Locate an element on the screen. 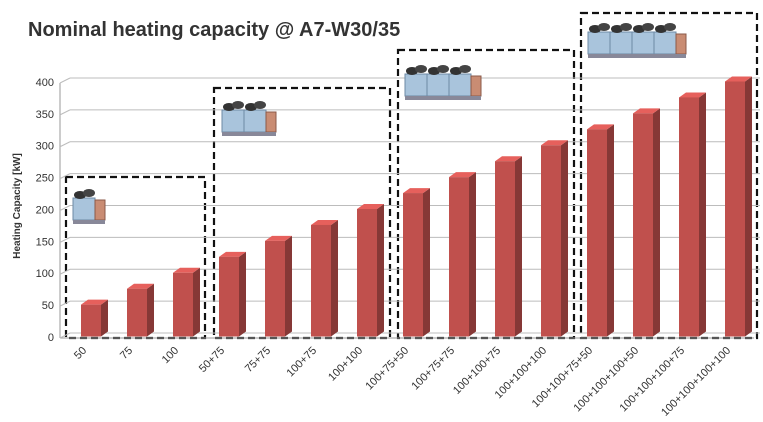 The width and height of the screenshot is (763, 422). x-tick-label: 100 is located at coordinates (170, 355).